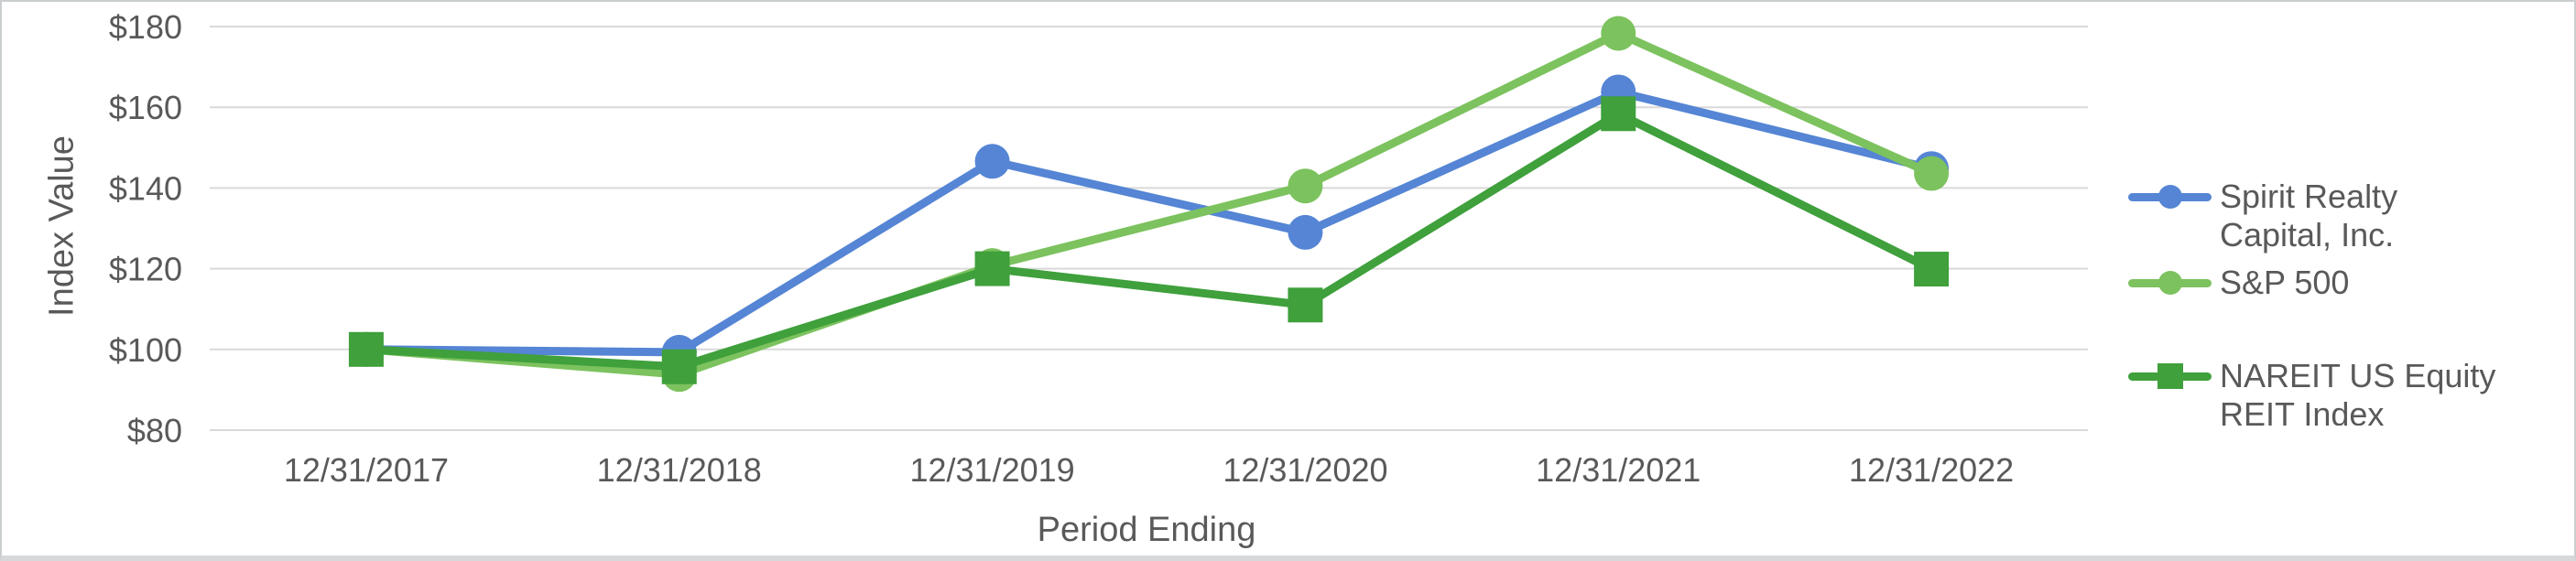  What do you see at coordinates (2309, 196) in the screenshot?
I see `legend-label-line: Spirit Realty` at bounding box center [2309, 196].